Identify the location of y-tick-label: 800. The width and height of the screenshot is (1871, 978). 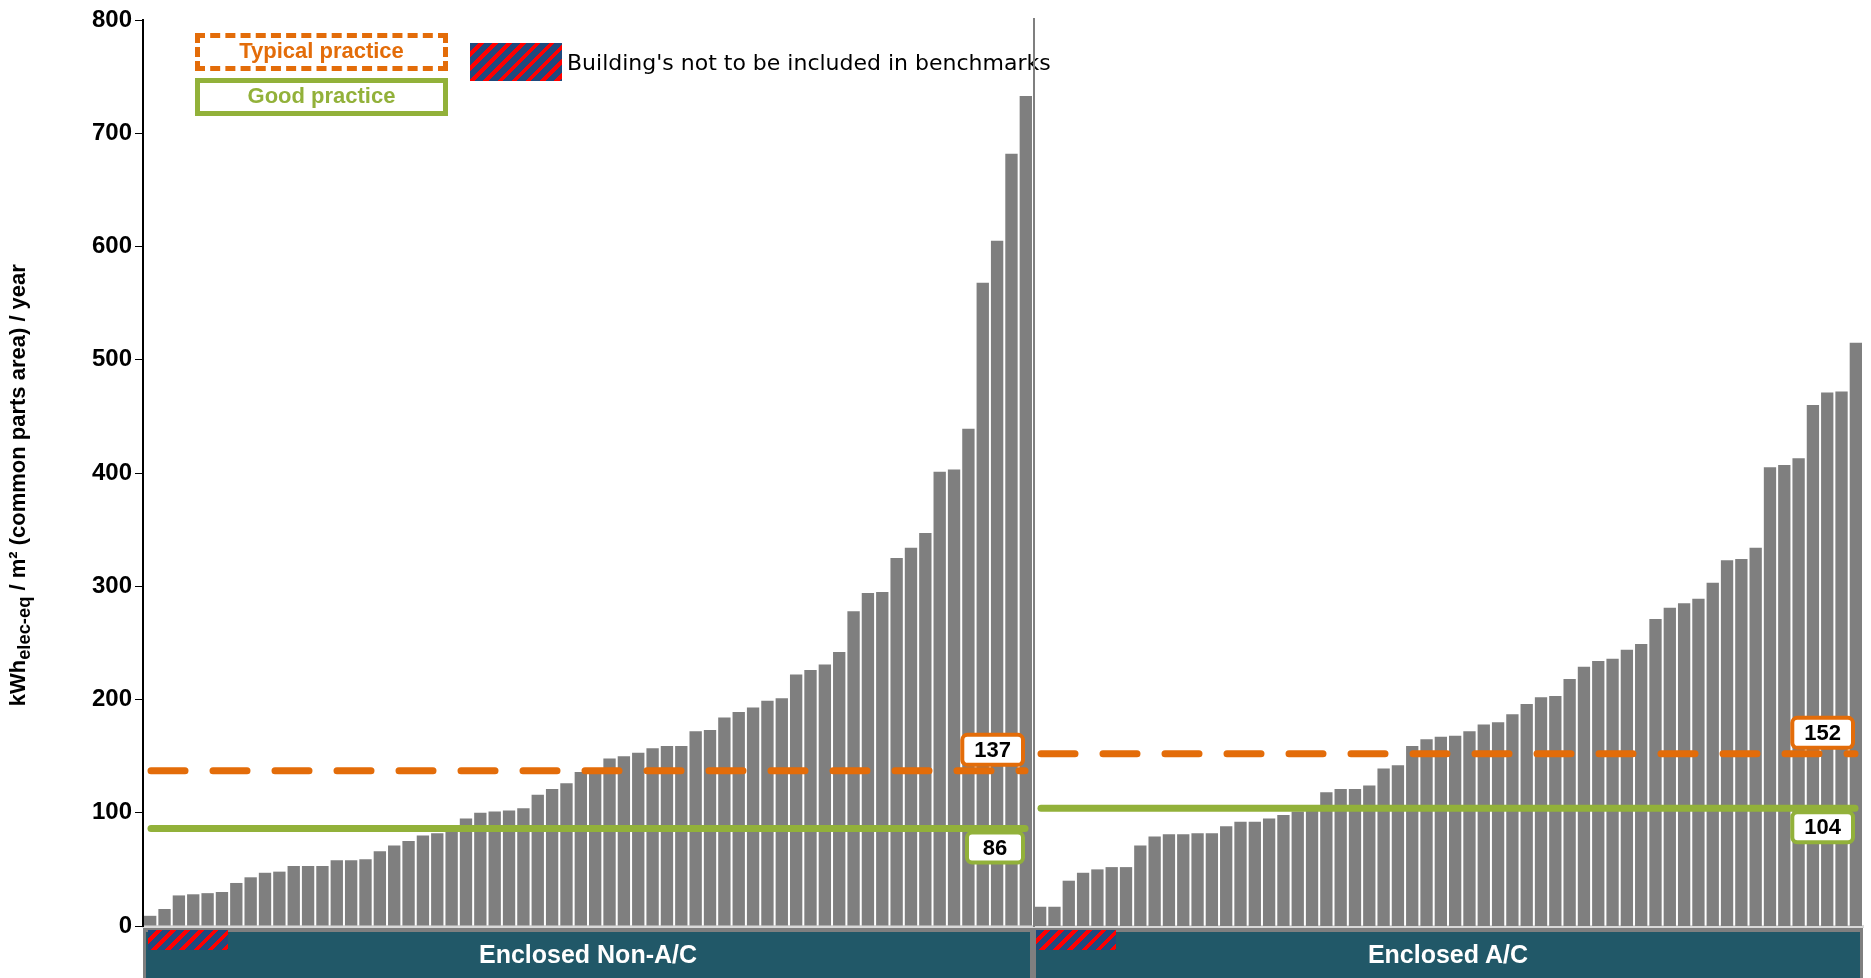
(111, 18).